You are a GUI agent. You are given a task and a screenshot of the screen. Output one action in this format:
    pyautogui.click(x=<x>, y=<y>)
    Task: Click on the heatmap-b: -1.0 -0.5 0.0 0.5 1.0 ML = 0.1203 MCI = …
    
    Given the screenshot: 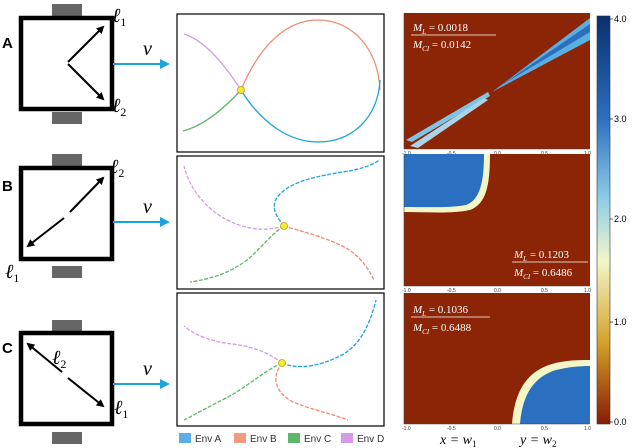 What is the action you would take?
    pyautogui.click(x=496, y=224)
    